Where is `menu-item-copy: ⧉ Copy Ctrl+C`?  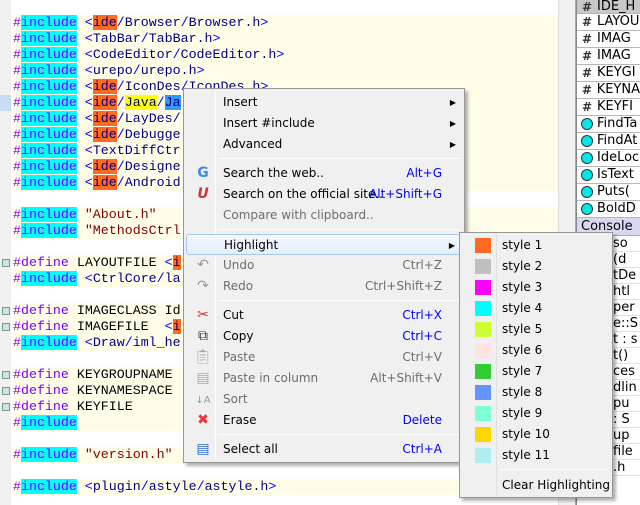 menu-item-copy: ⧉ Copy Ctrl+C is located at coordinates (324, 336).